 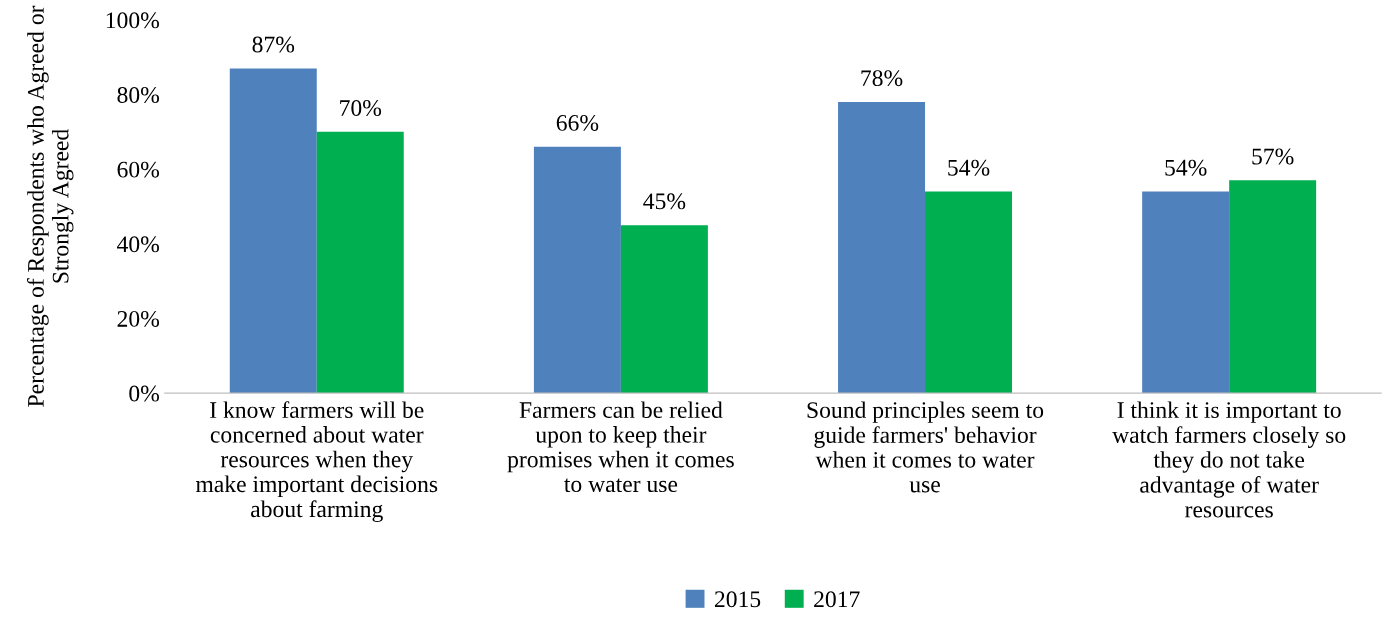 What do you see at coordinates (620, 447) in the screenshot?
I see `x-tick-label: Farmers can be relied upon to keep their promises when it comes to water use` at bounding box center [620, 447].